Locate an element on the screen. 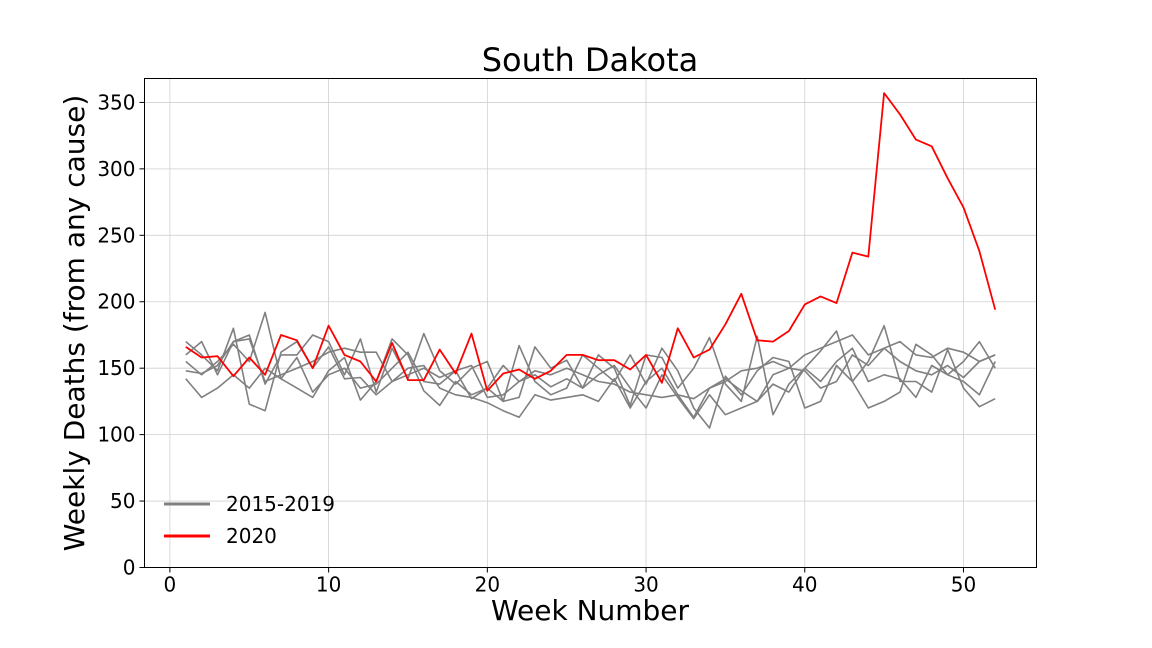  x-tick-label: 0 is located at coordinates (170, 585).